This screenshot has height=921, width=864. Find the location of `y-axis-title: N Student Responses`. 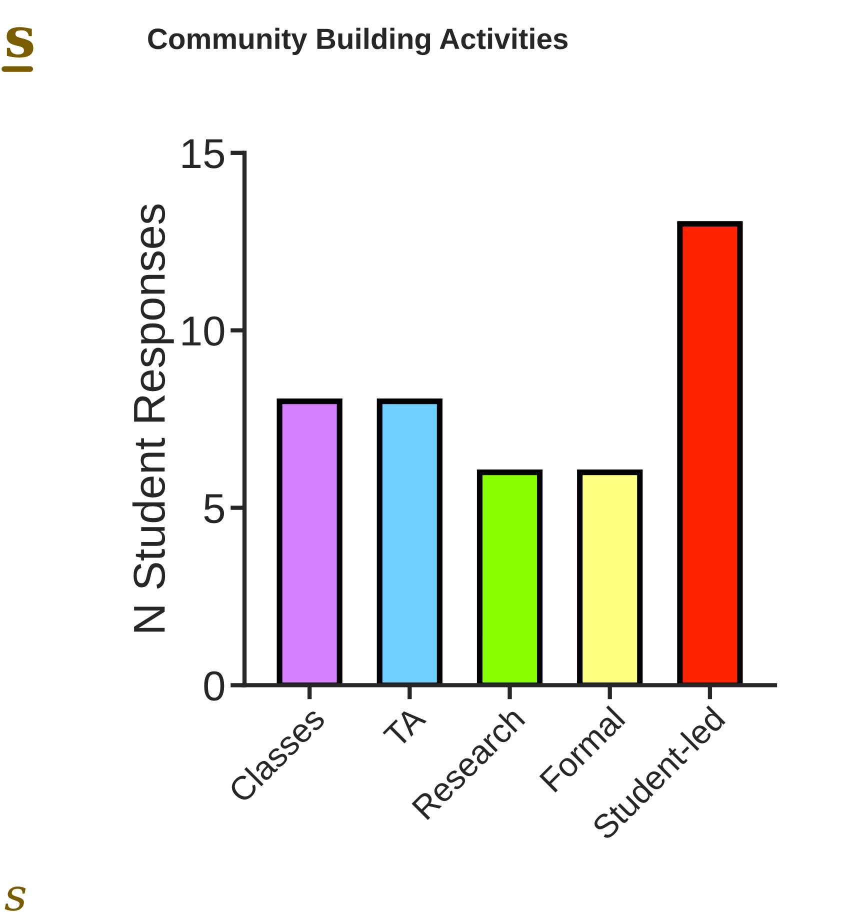

y-axis-title: N Student Responses is located at coordinates (153, 418).